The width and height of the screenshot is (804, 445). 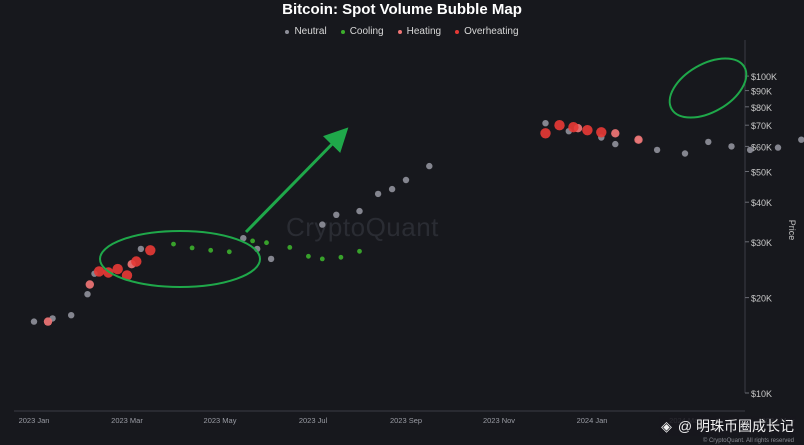 What do you see at coordinates (708, 88) in the screenshot?
I see `annotation-ellipse-cooling-2024` at bounding box center [708, 88].